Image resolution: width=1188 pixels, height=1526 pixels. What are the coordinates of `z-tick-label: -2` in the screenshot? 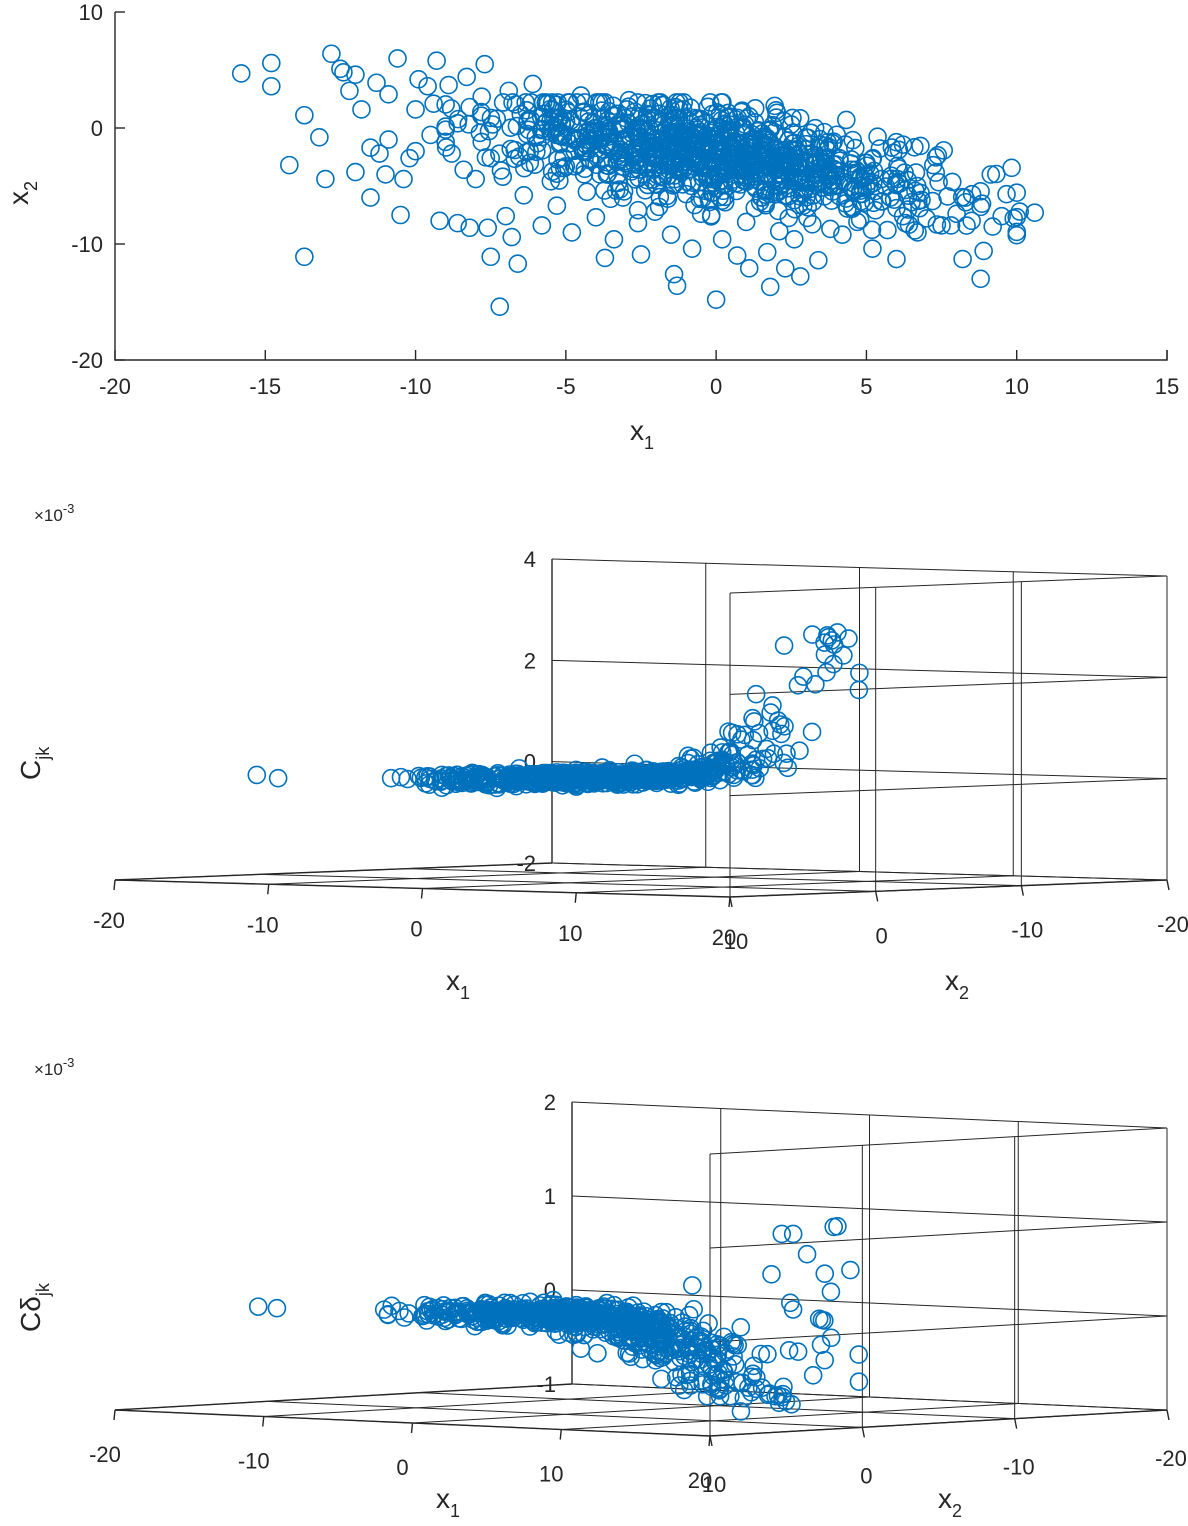 It's located at (526, 863).